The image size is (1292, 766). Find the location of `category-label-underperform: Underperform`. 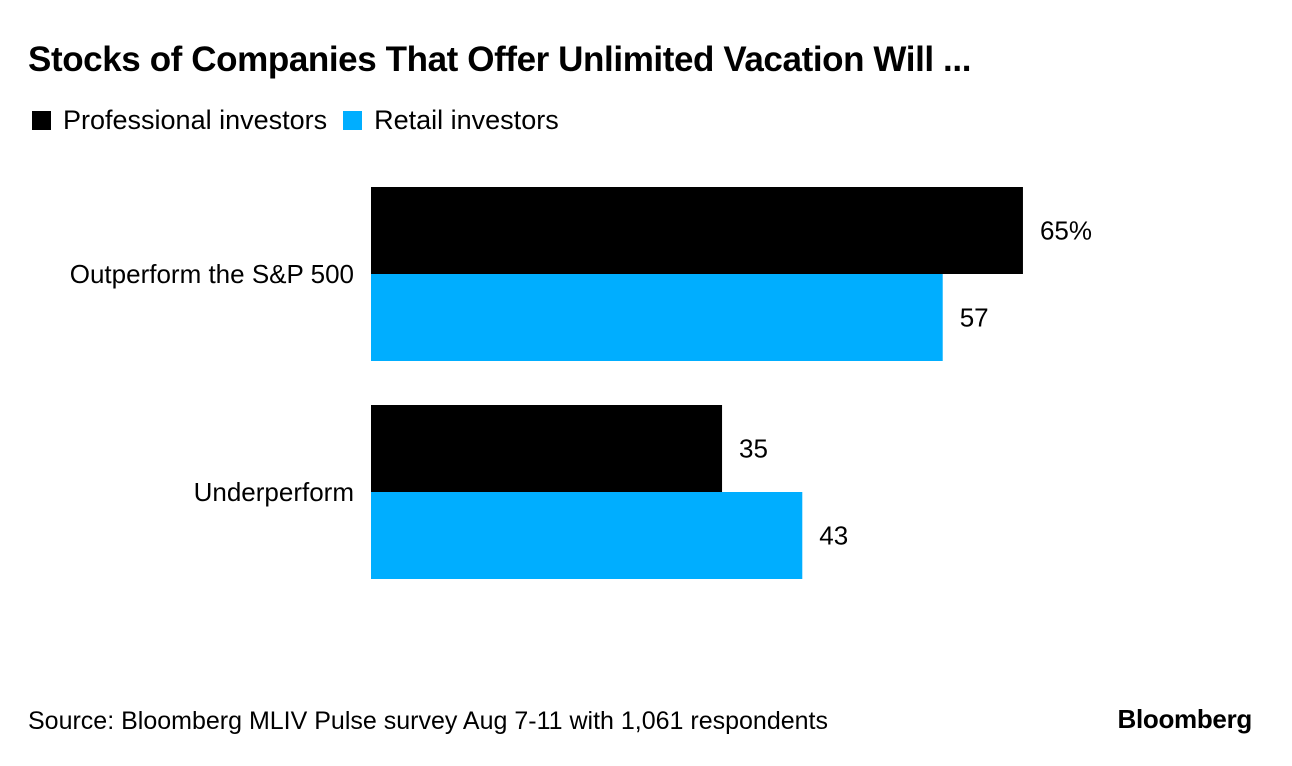

category-label-underperform: Underperform is located at coordinates (274, 492).